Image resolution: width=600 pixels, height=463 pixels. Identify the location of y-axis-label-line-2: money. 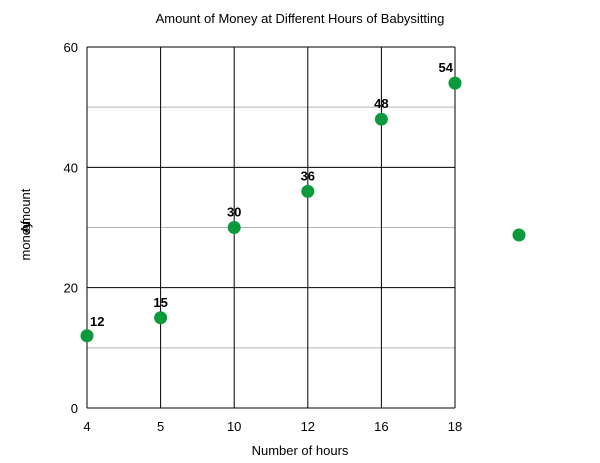
(25, 241).